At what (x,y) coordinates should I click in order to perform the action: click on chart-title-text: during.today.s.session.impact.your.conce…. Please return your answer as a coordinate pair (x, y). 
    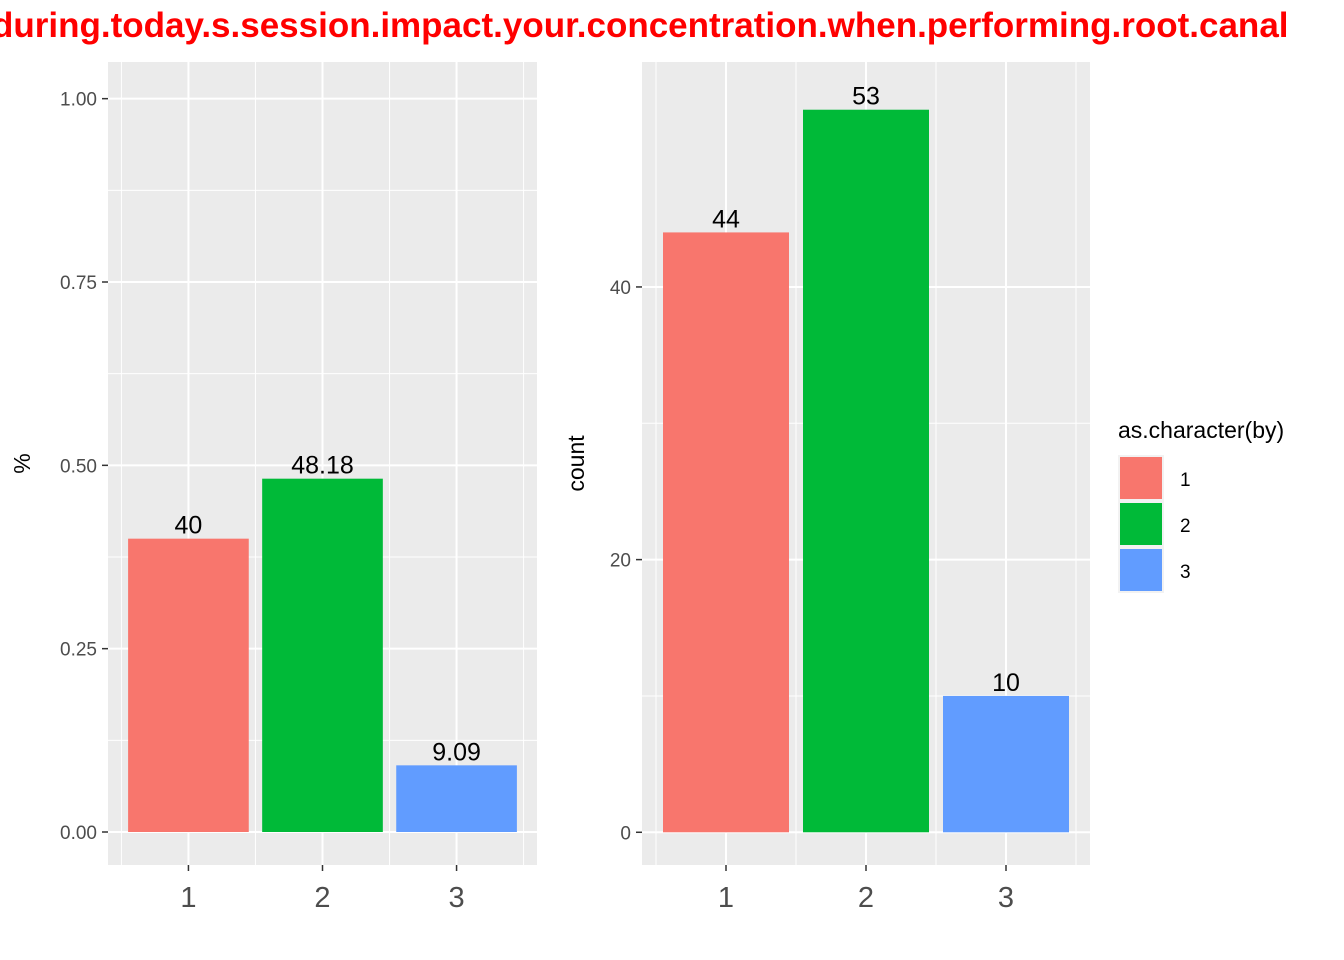
    Looking at the image, I should click on (644, 25).